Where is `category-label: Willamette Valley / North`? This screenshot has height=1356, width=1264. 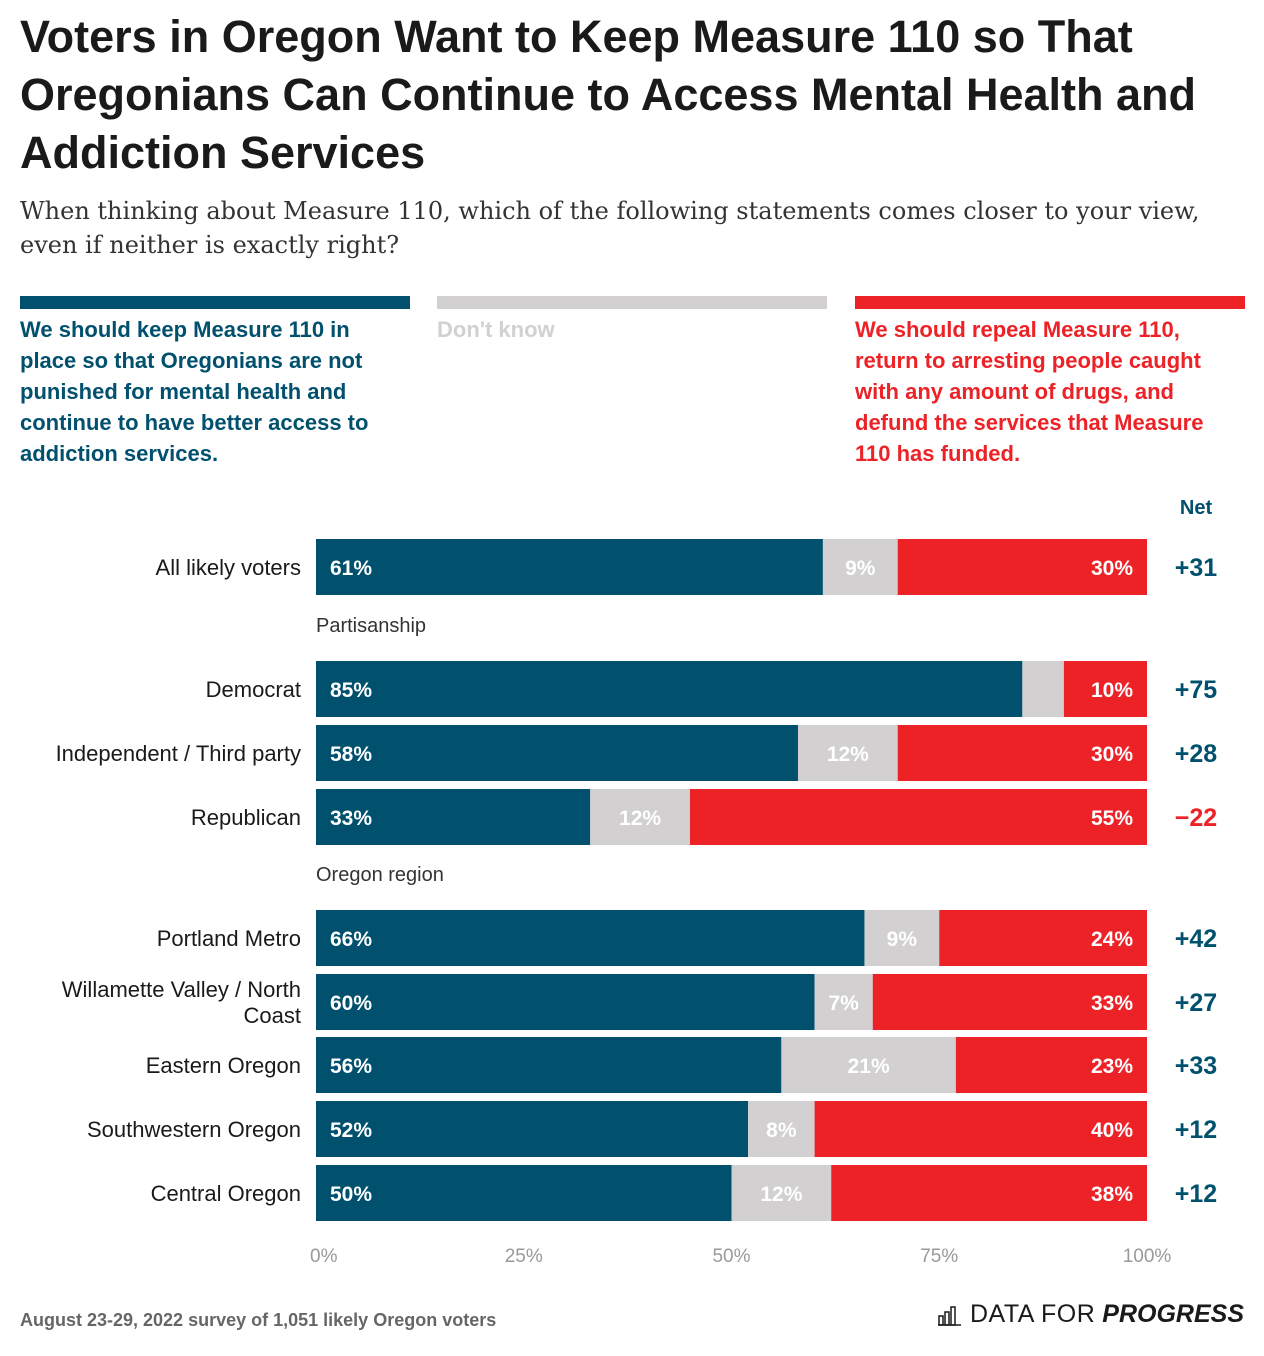
category-label: Willamette Valley / North is located at coordinates (181, 989).